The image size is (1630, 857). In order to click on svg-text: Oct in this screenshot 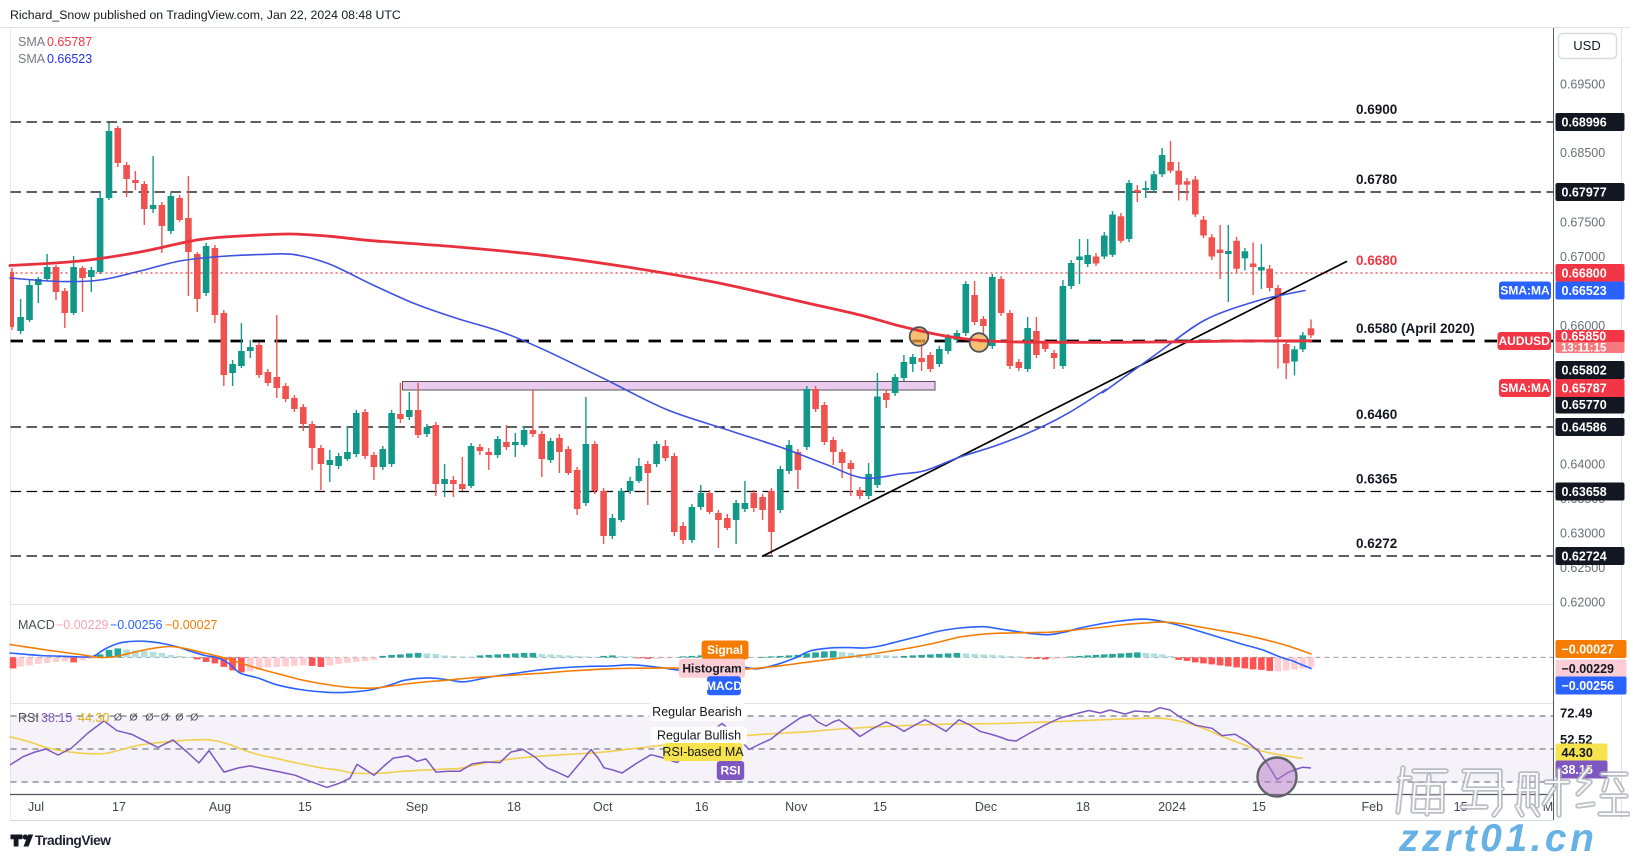, I will do `click(603, 807)`.